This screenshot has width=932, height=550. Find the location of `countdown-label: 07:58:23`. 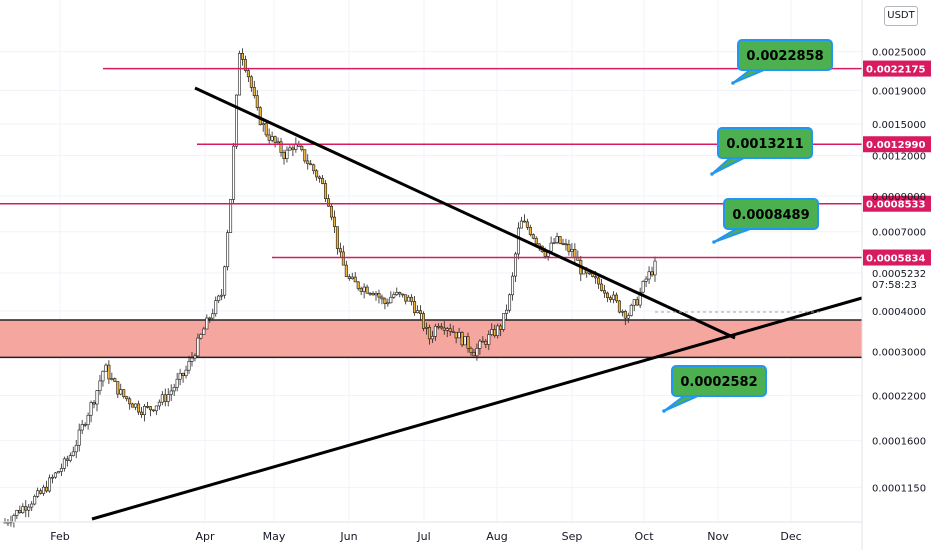

countdown-label: 07:58:23 is located at coordinates (894, 285).